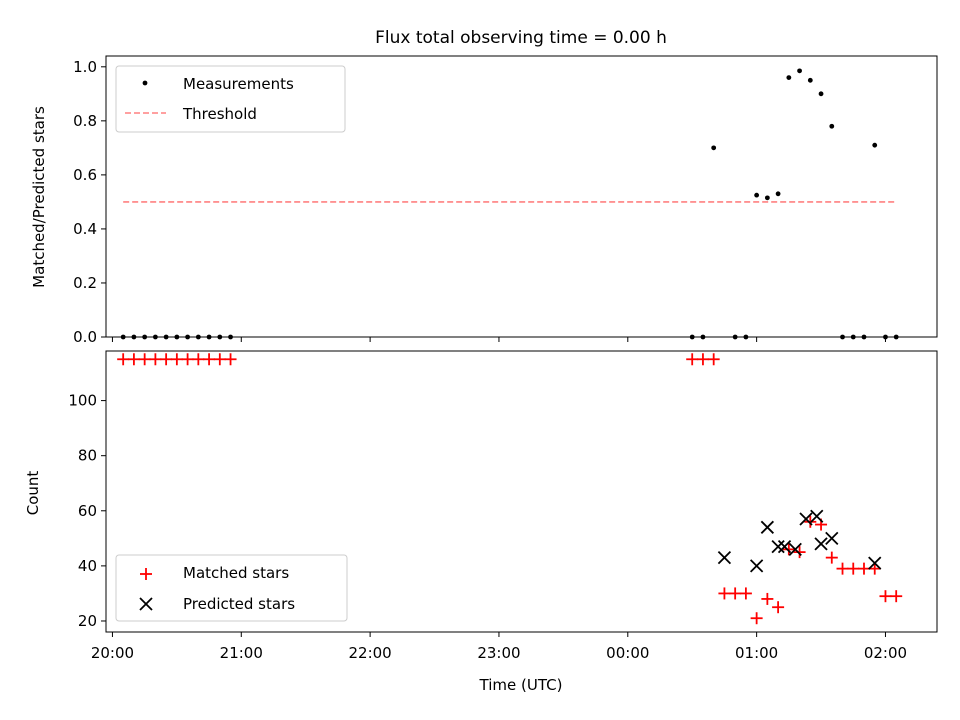 This screenshot has width=960, height=720. Describe the element at coordinates (219, 114) in the screenshot. I see `legend-label-threshold: Threshold` at that location.